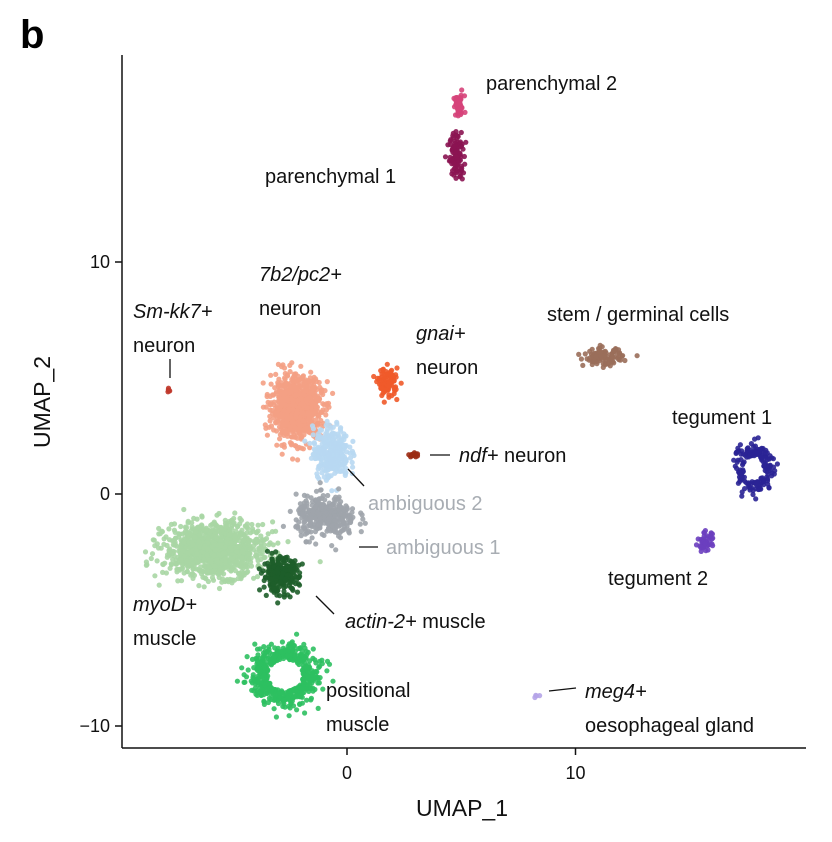 This screenshot has width=832, height=842. I want to click on y-axis-title: UMAP_2, so click(42, 402).